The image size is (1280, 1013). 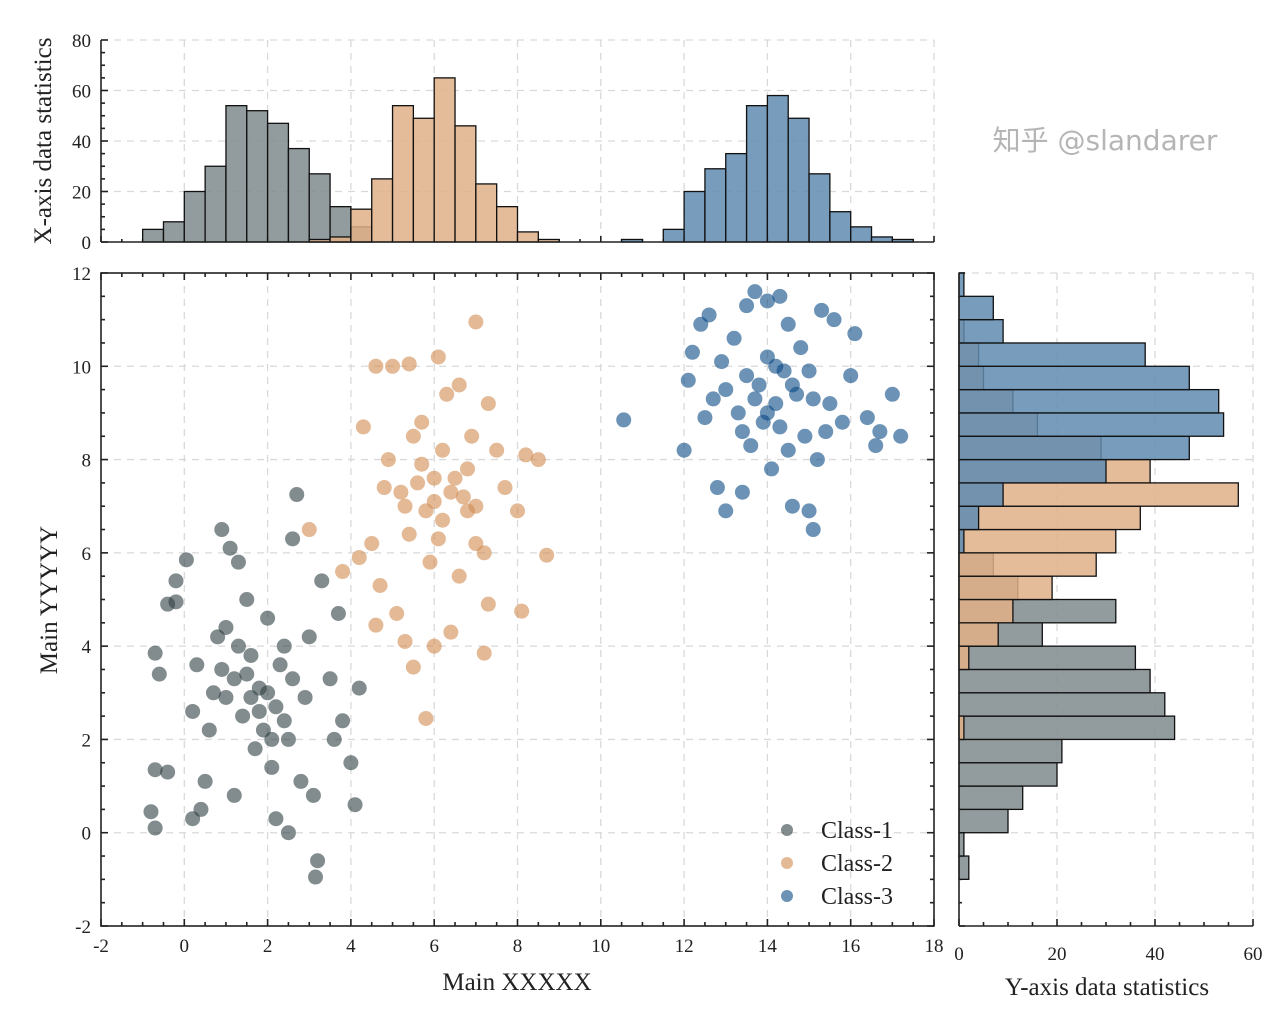 What do you see at coordinates (1105, 140) in the screenshot?
I see `watermark: 知乎 @slandarer` at bounding box center [1105, 140].